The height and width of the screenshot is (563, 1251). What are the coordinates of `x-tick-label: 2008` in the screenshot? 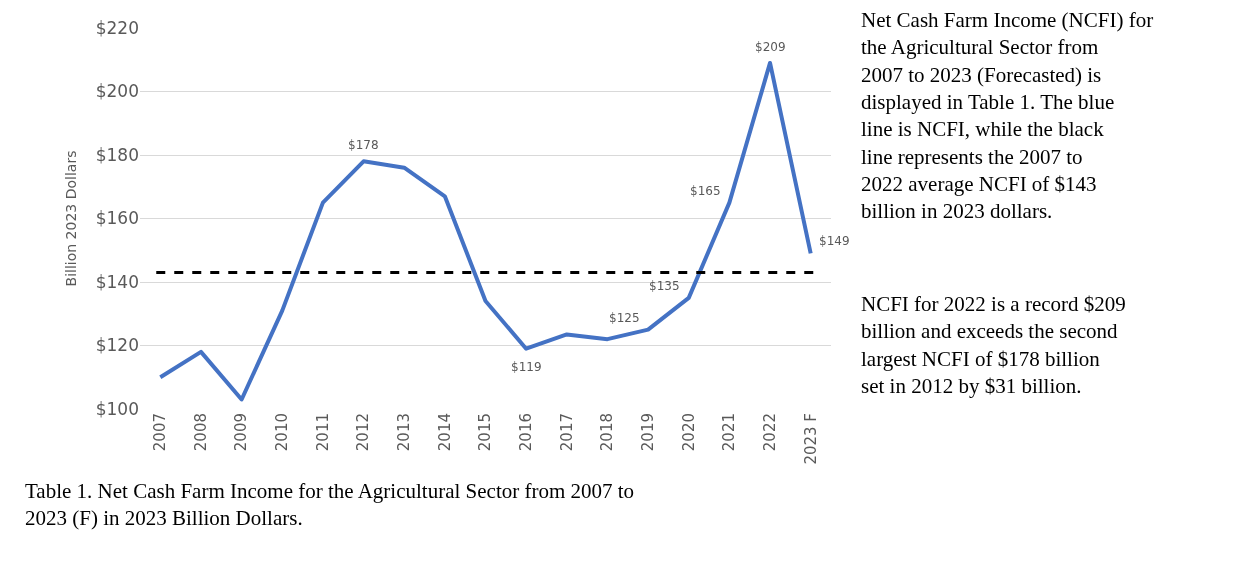 It's located at (200, 432).